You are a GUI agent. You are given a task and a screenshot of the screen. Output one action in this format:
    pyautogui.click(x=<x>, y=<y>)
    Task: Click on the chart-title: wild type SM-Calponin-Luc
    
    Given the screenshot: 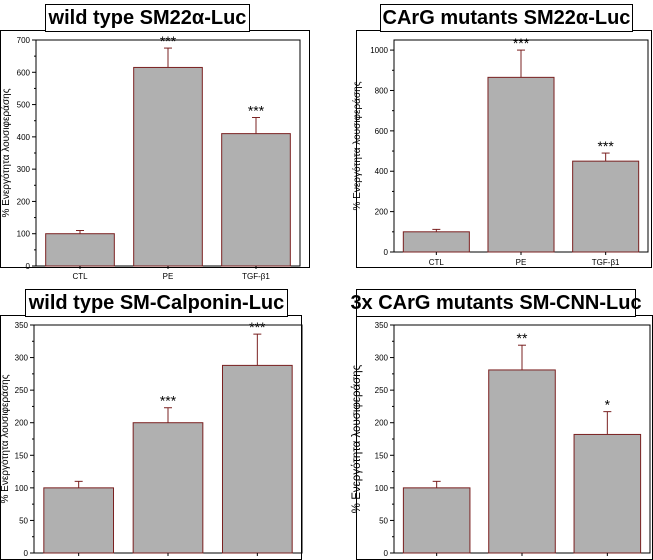 What is the action you would take?
    pyautogui.click(x=156, y=303)
    